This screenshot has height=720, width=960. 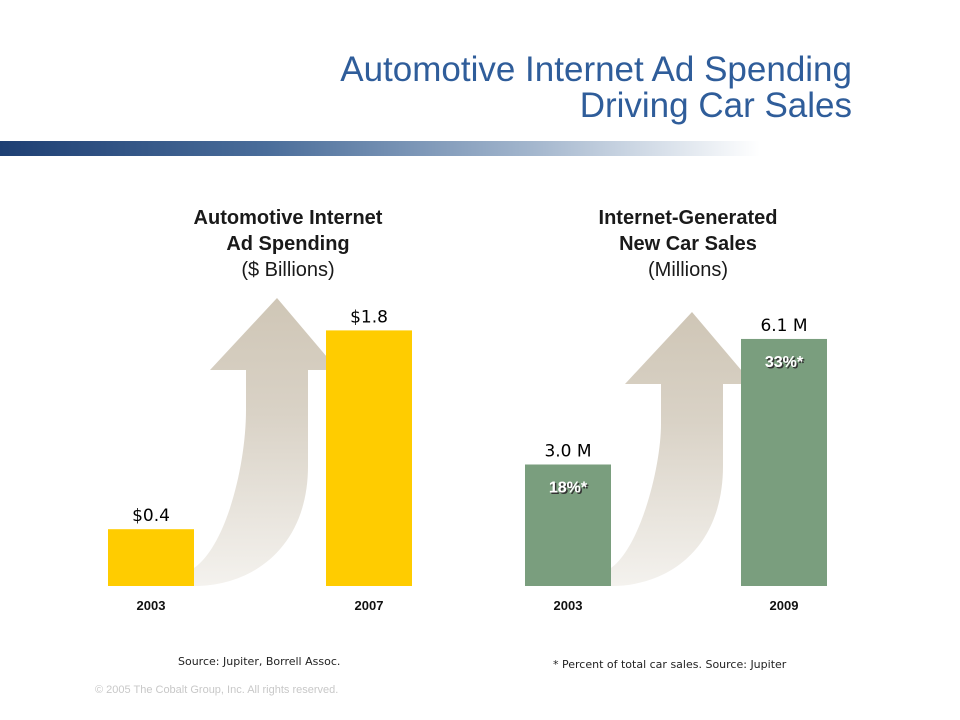 I want to click on title-gradient-bar, so click(x=380, y=148).